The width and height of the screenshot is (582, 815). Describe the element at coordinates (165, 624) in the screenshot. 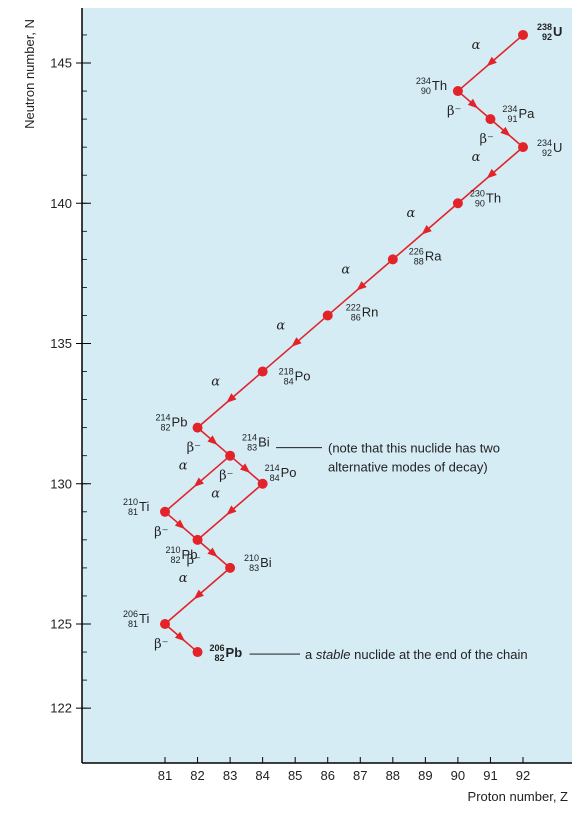

I see `nuclide-point-ti206` at that location.